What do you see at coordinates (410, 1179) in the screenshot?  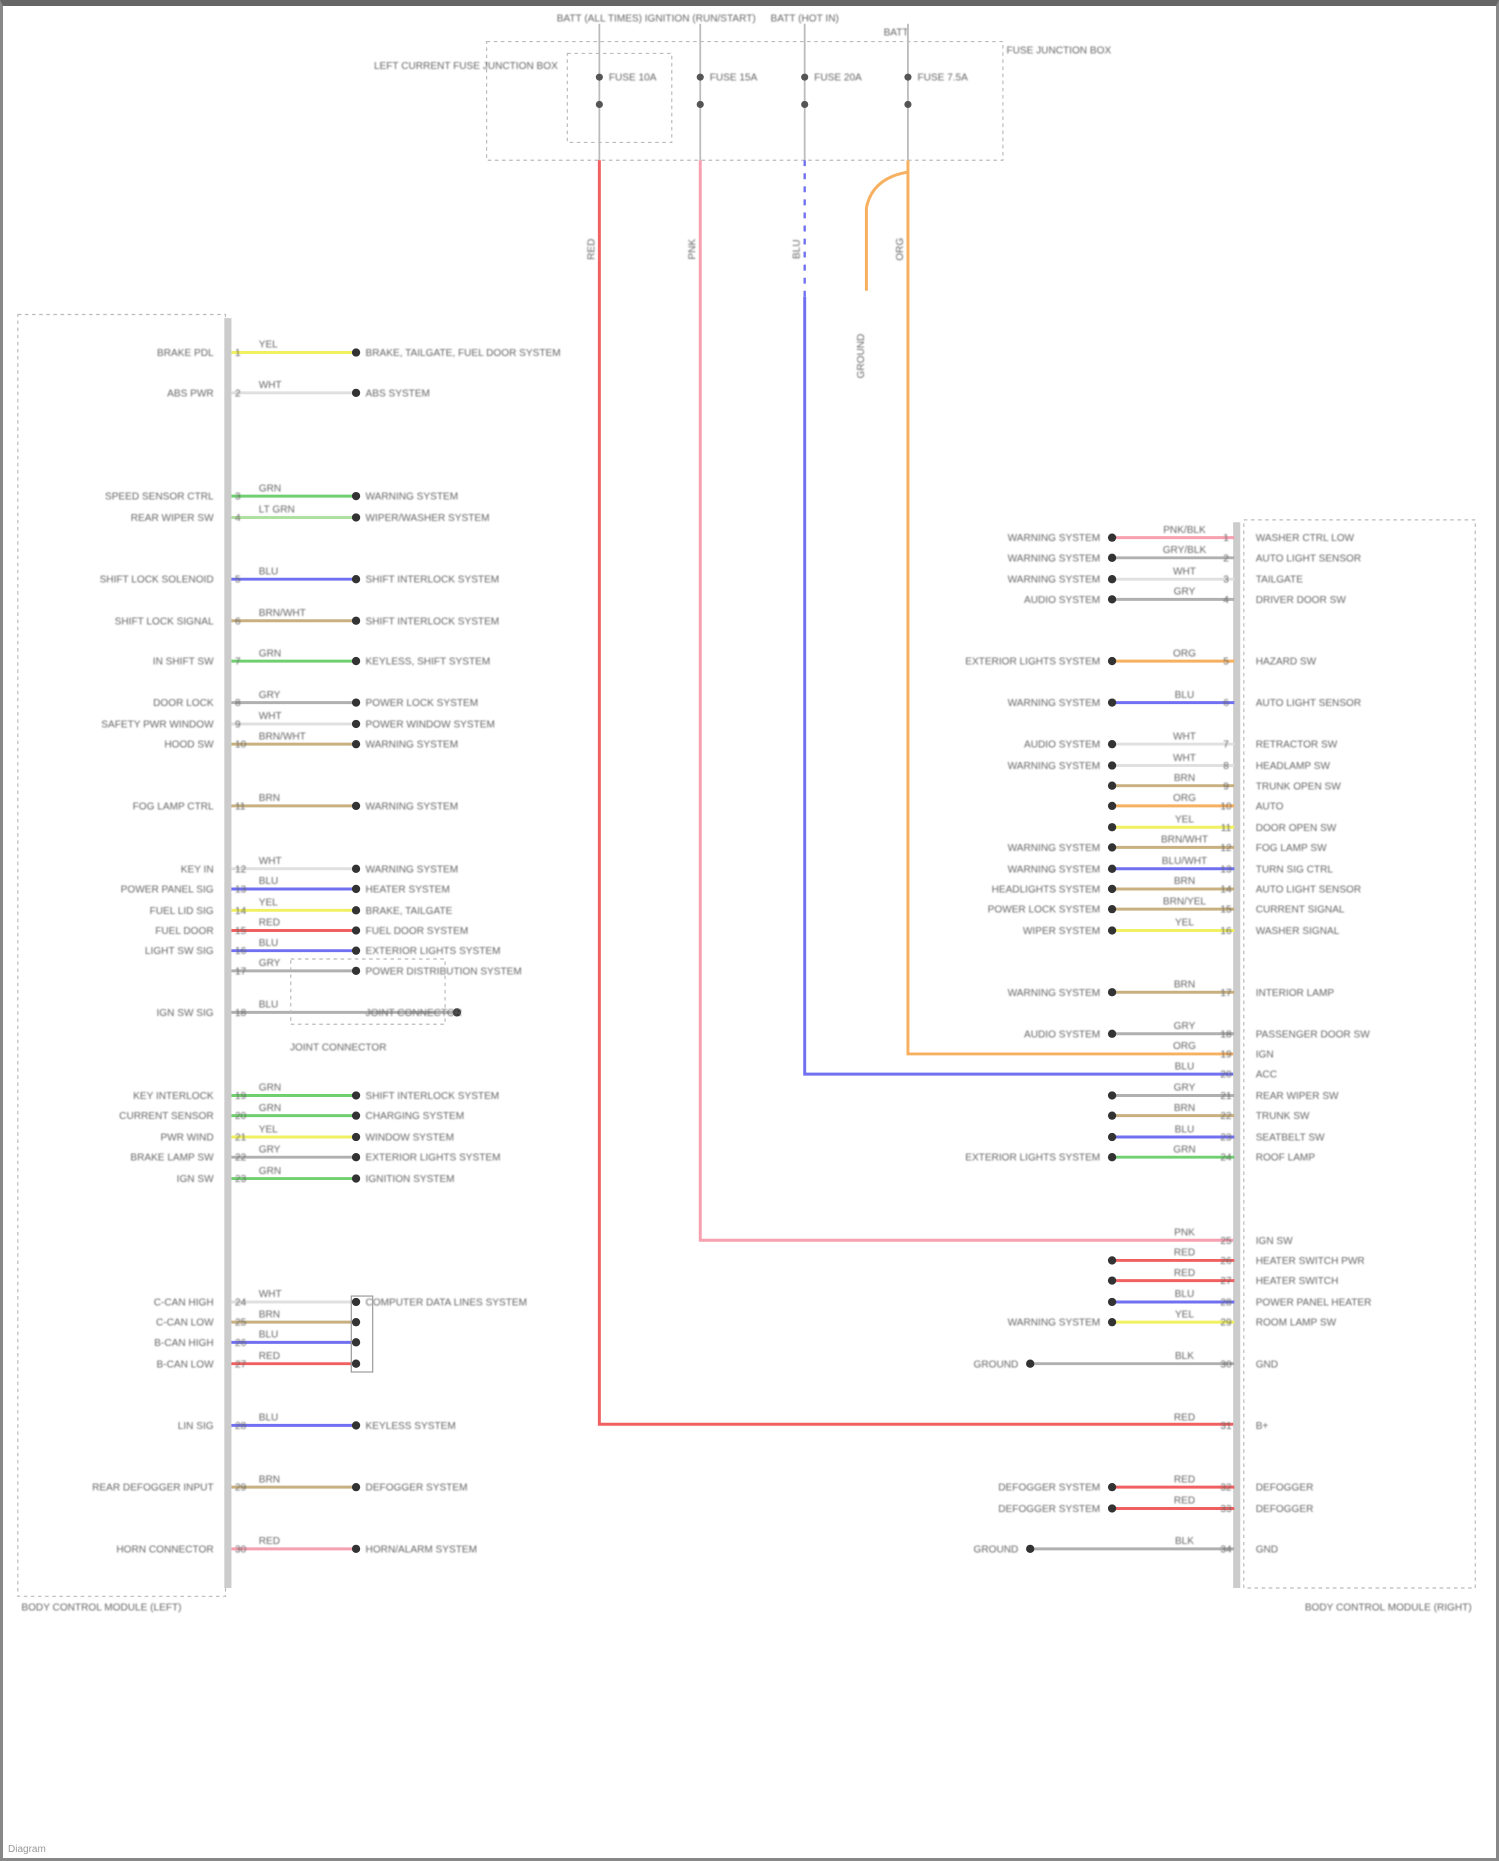 I see `left-destination-label: IGNITION SYSTEM` at bounding box center [410, 1179].